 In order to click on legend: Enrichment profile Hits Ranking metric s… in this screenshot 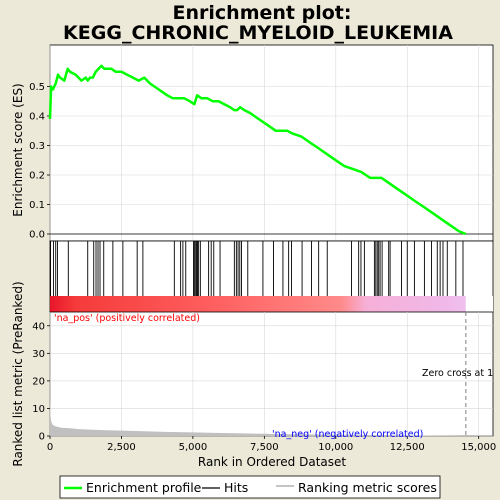, I will do `click(250, 487)`.